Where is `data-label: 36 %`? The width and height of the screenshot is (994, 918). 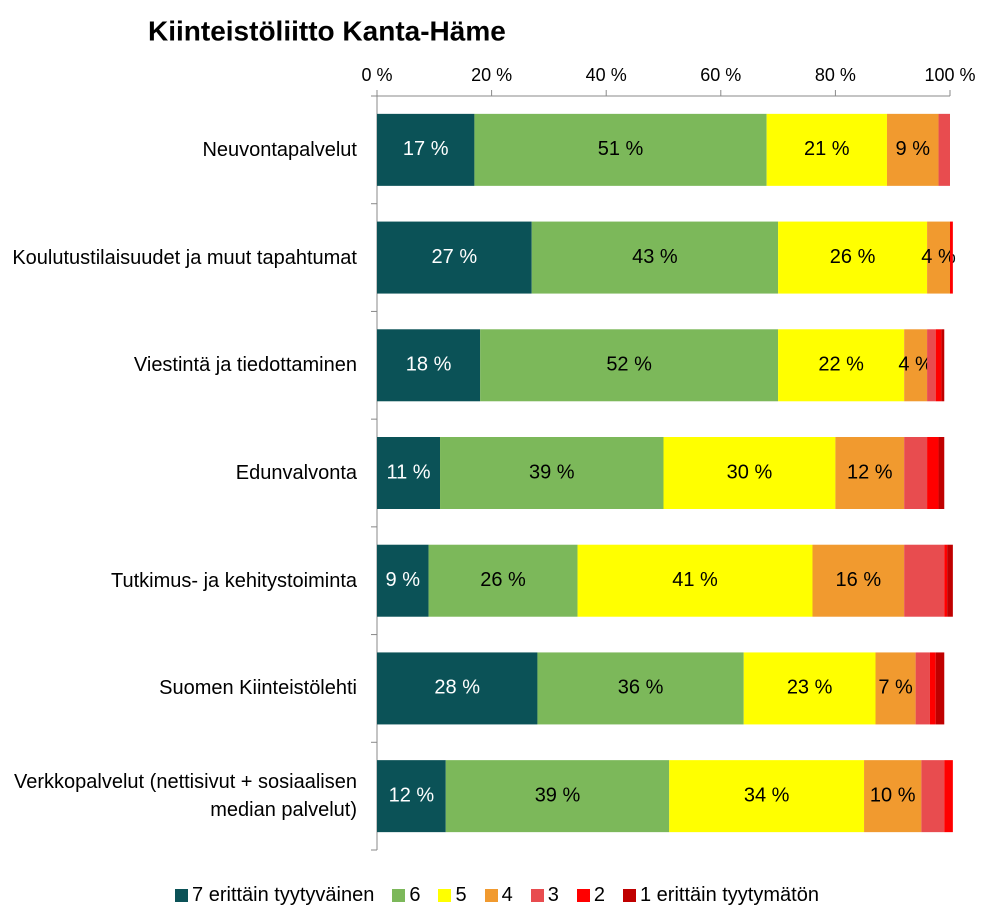
data-label: 36 % is located at coordinates (641, 688).